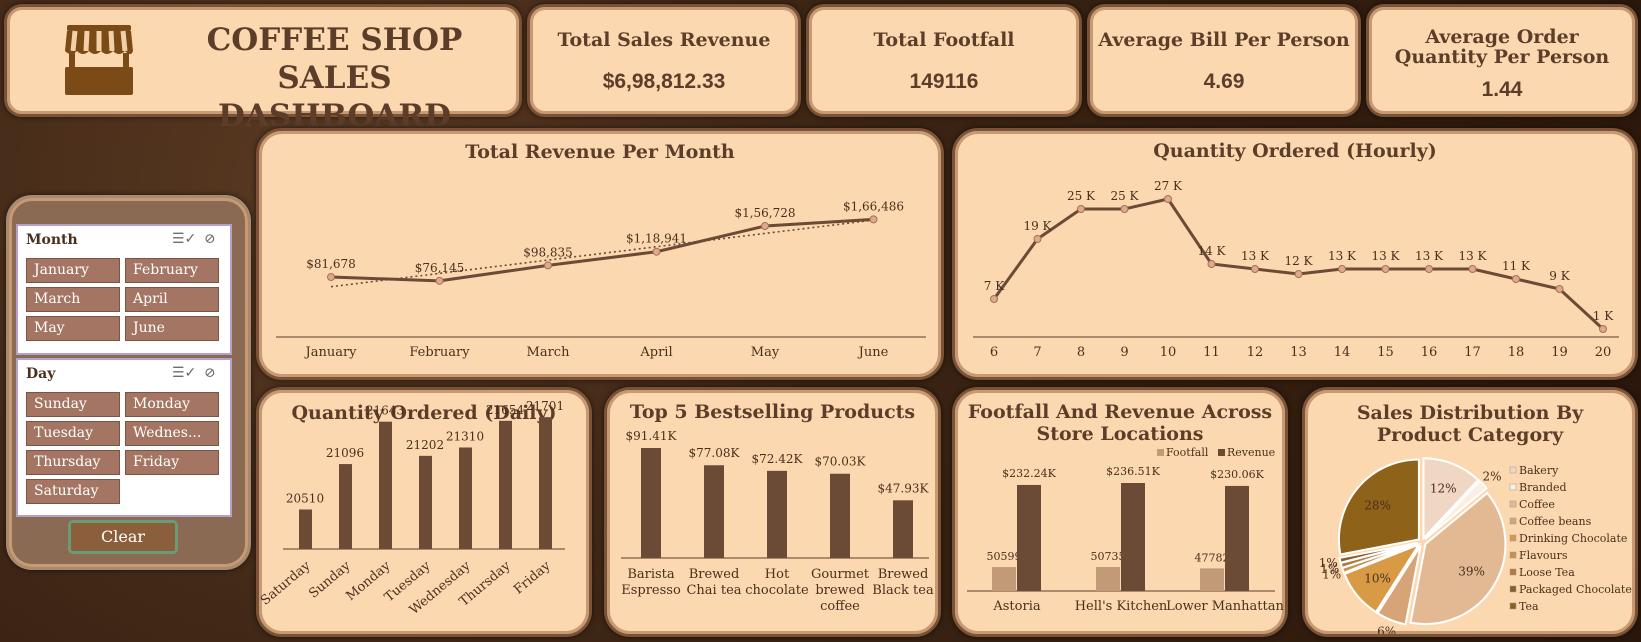  What do you see at coordinates (439, 352) in the screenshot?
I see `x-tick-label: February` at bounding box center [439, 352].